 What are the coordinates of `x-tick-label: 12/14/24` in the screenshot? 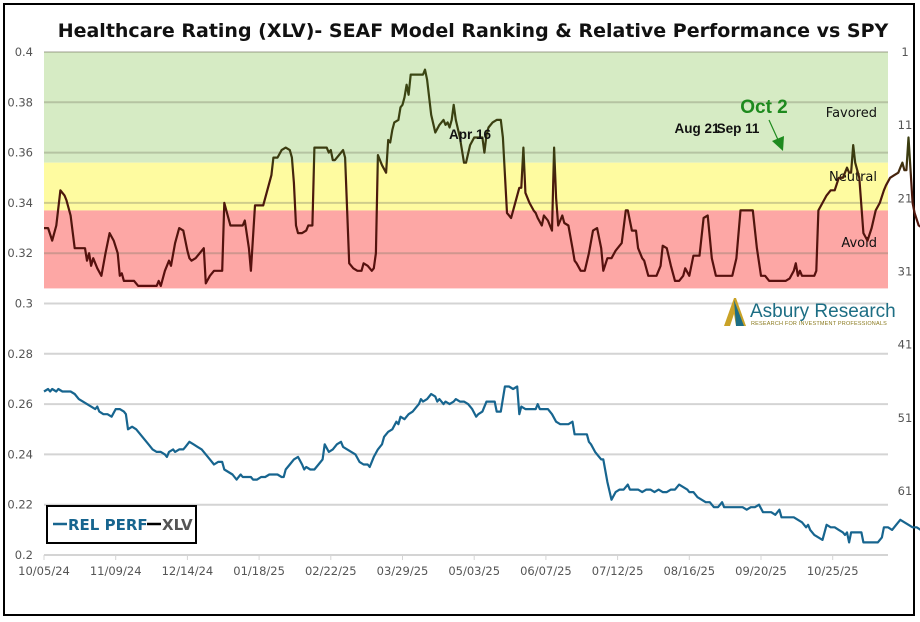 It's located at (188, 571).